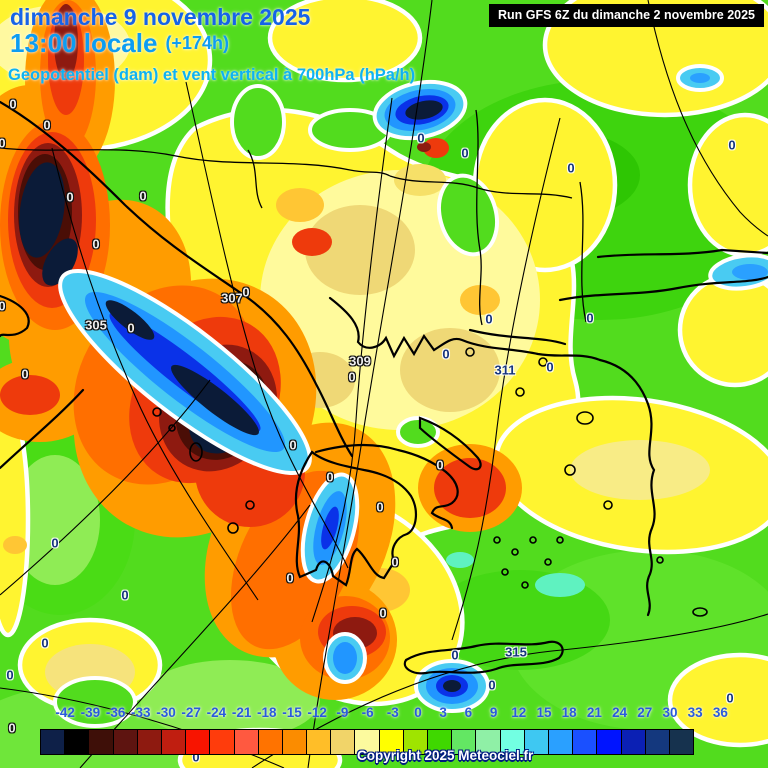 This screenshot has height=768, width=768. What do you see at coordinates (65, 712) in the screenshot?
I see `legend-tick: -42` at bounding box center [65, 712].